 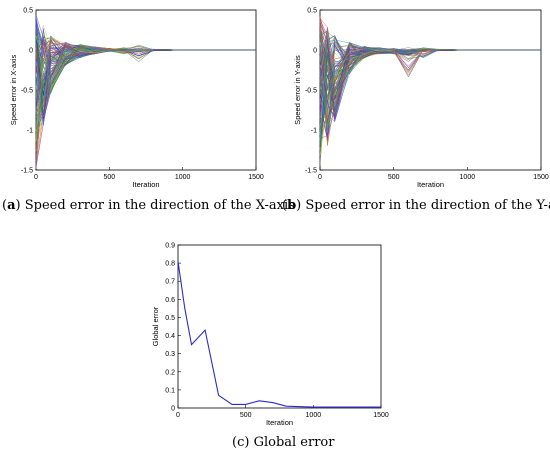 I want to click on x-tick-label-c-3: 1500, so click(x=381, y=415).